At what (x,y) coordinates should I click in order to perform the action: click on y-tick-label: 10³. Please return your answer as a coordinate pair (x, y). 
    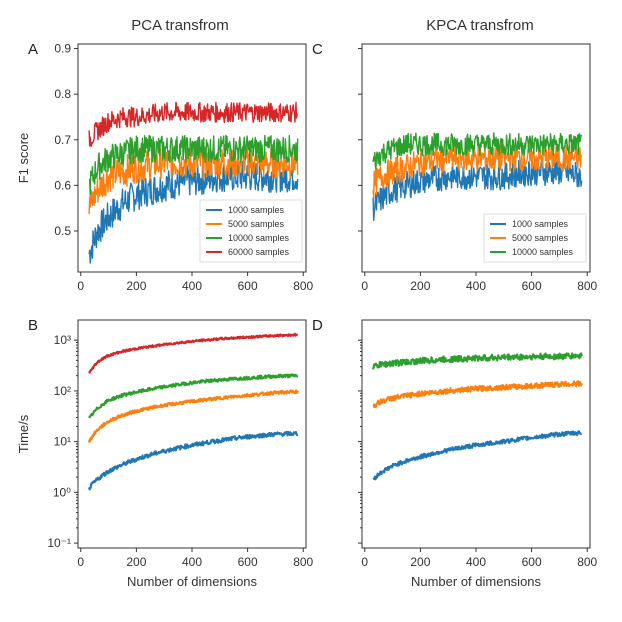
    Looking at the image, I should click on (62, 340).